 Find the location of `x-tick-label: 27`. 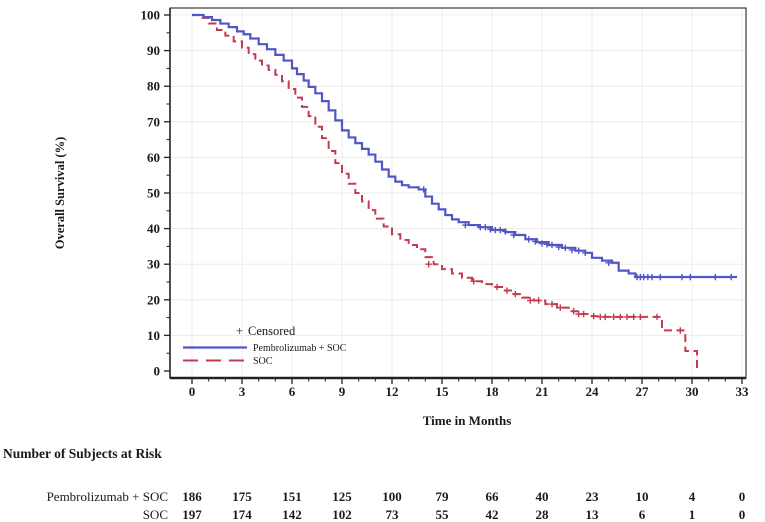

x-tick-label: 27 is located at coordinates (643, 391).